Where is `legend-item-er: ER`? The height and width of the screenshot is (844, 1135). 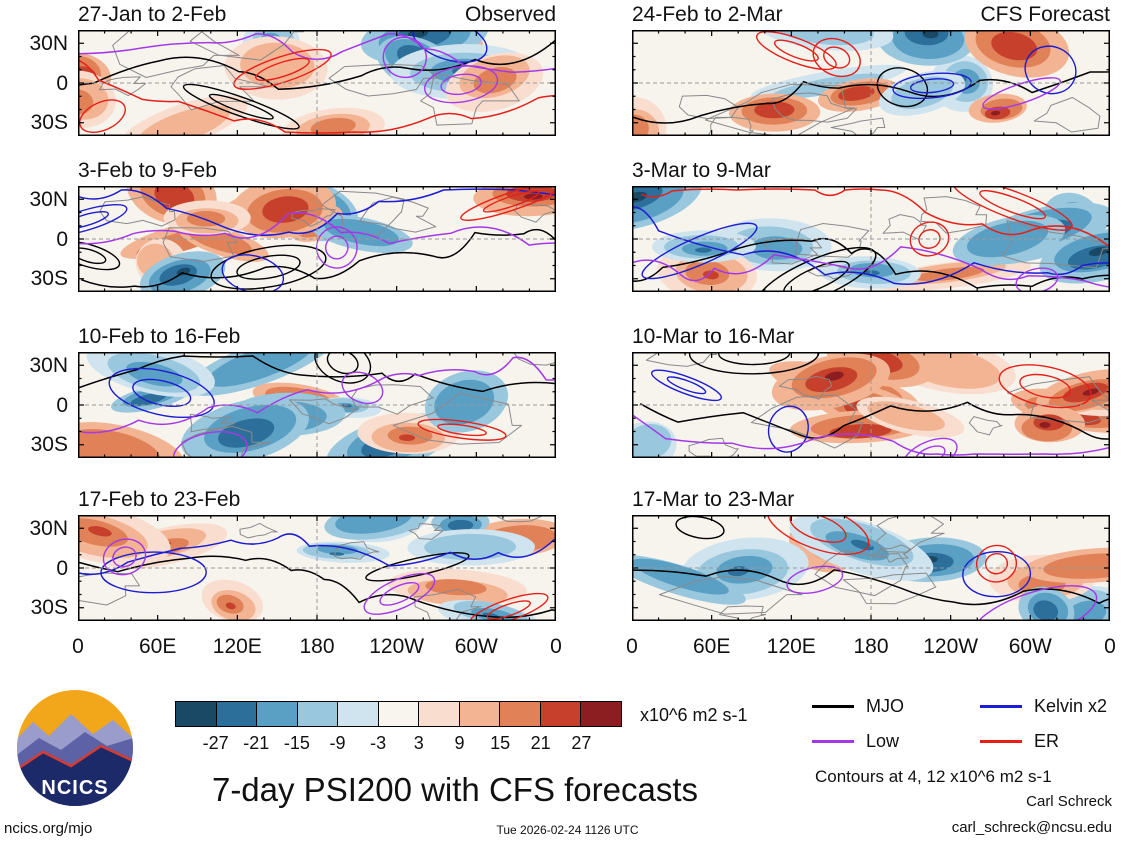 legend-item-er: ER is located at coordinates (1043, 741).